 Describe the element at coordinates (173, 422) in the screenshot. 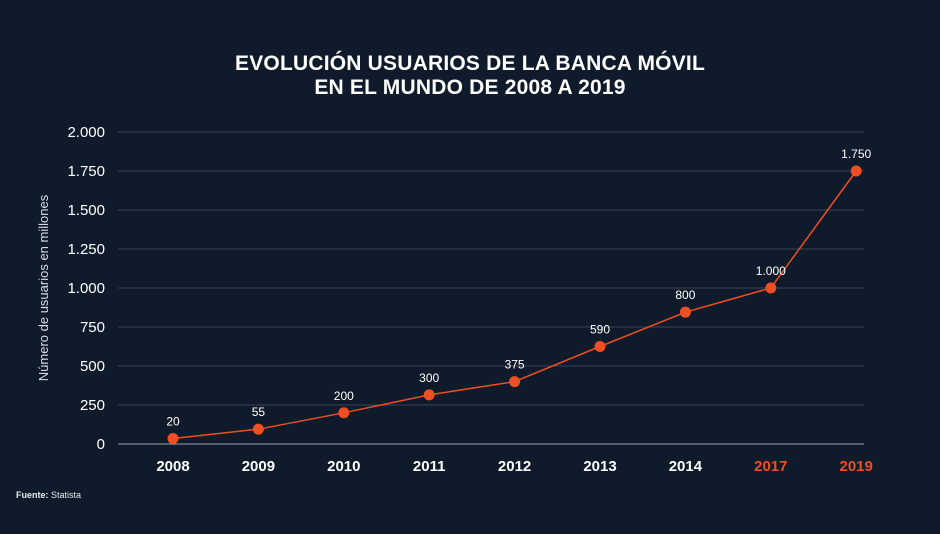

I see `data-label: 20` at that location.